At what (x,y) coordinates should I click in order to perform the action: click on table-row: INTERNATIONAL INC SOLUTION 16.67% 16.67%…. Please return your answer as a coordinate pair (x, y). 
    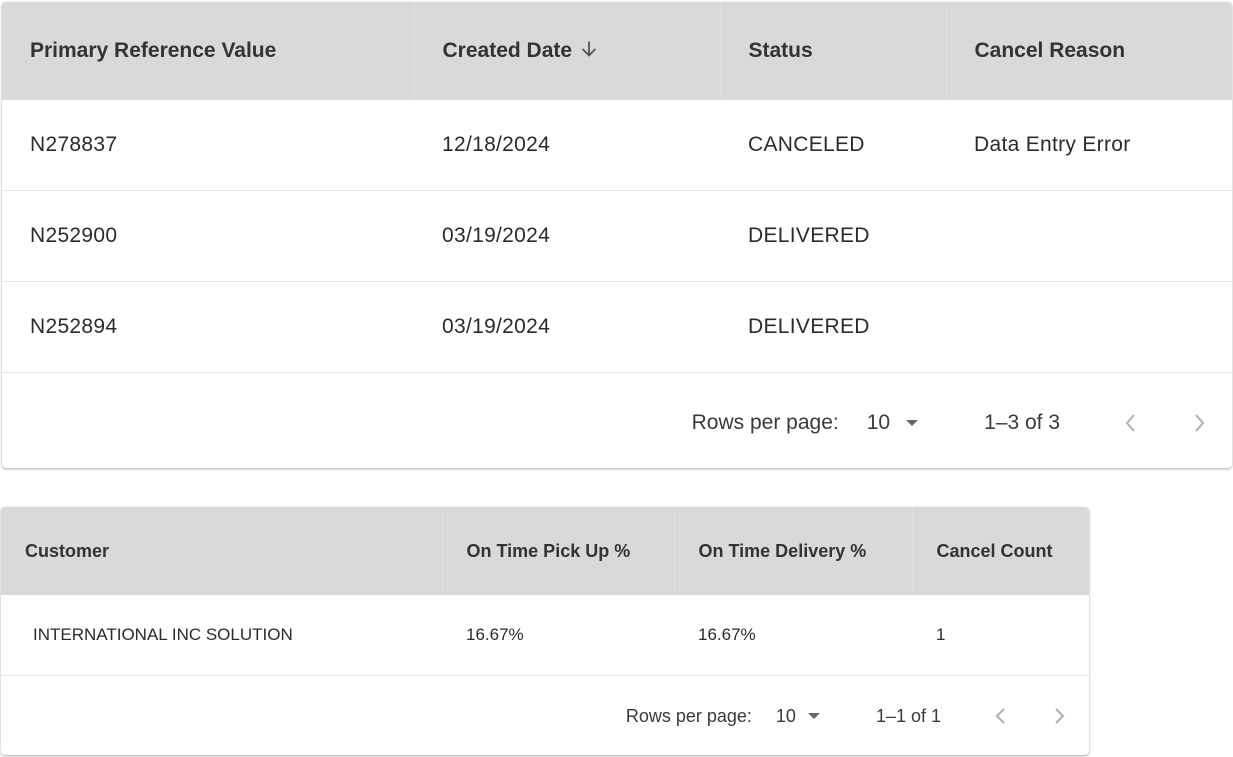
    Looking at the image, I should click on (545, 635).